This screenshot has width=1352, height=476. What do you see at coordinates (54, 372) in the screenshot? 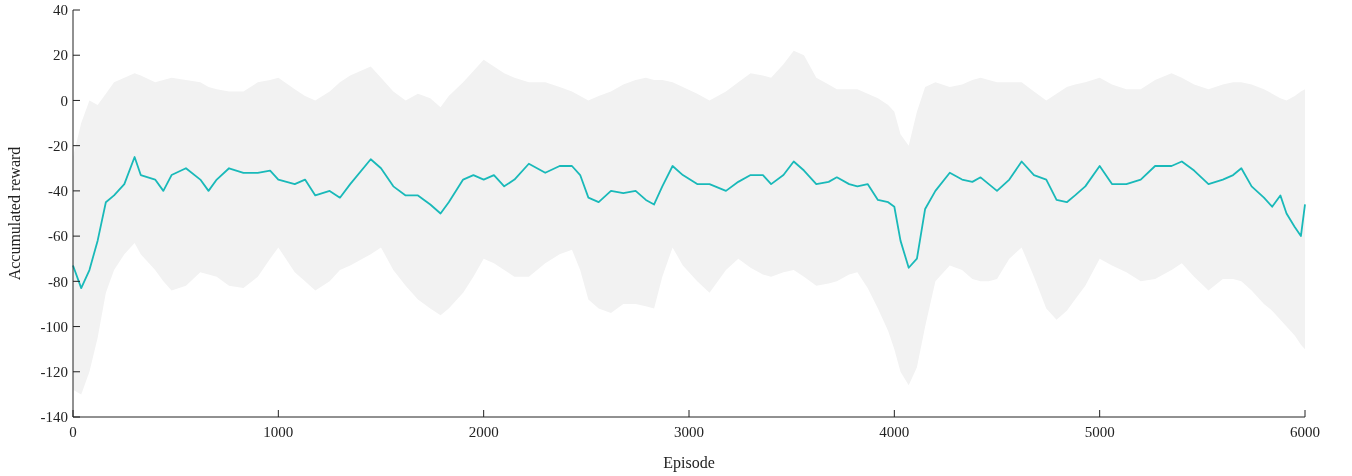
I see `y-tick-label: -120` at bounding box center [54, 372].